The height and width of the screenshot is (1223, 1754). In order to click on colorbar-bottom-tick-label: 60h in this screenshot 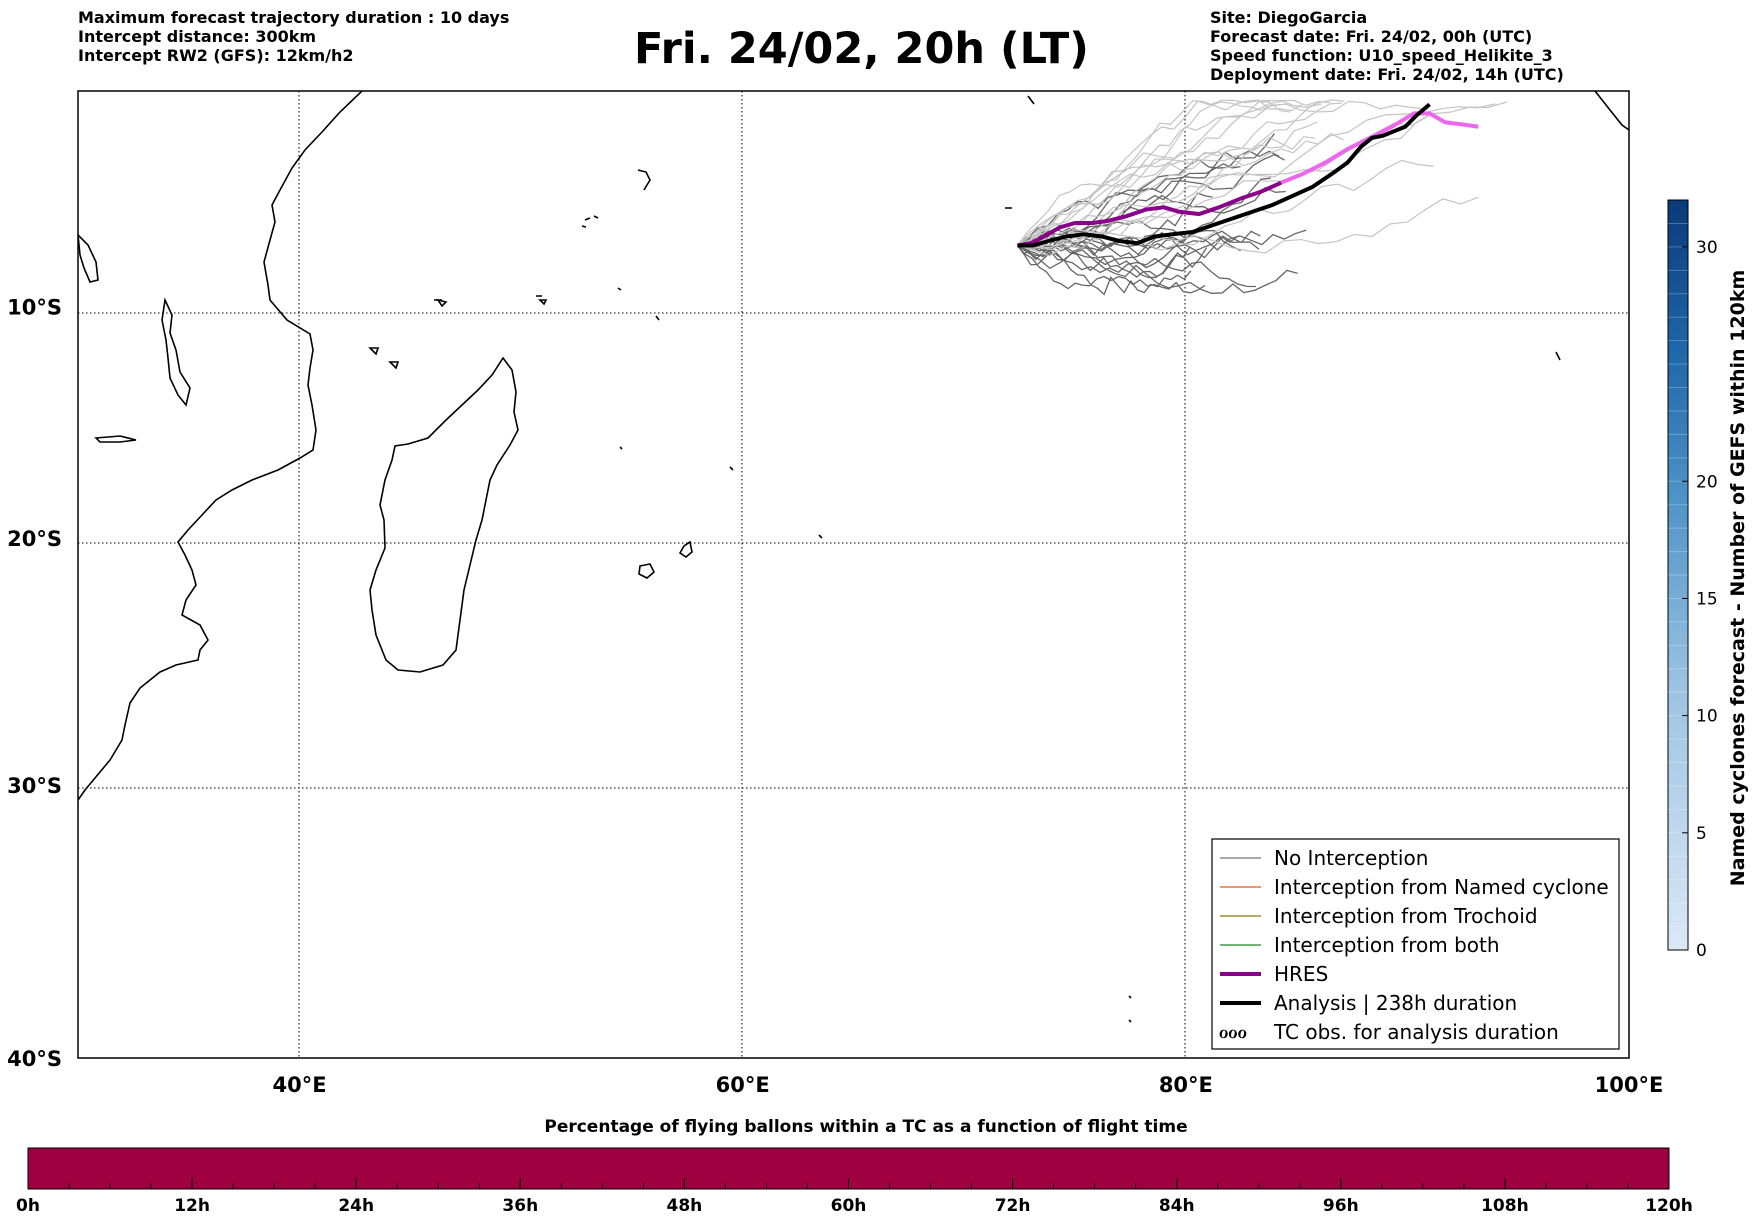, I will do `click(849, 1206)`.